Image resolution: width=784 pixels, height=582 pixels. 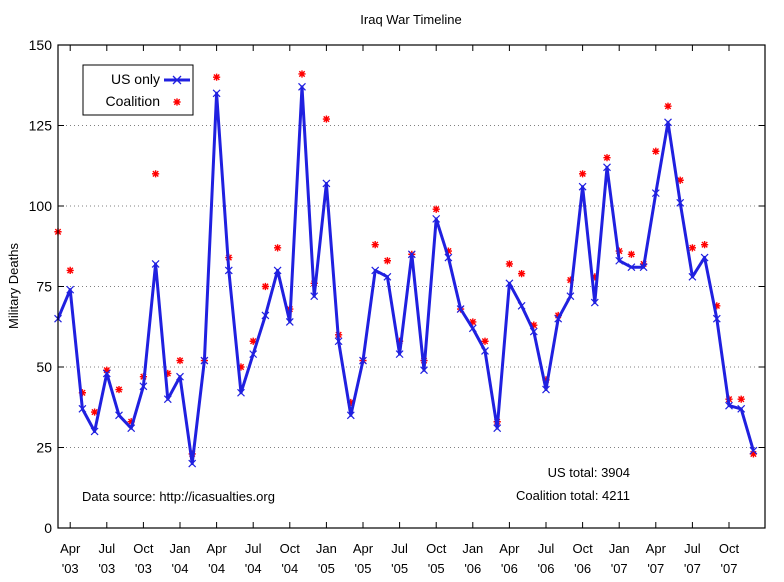 I want to click on chart-title: Iraq War Timeline, so click(x=410, y=19).